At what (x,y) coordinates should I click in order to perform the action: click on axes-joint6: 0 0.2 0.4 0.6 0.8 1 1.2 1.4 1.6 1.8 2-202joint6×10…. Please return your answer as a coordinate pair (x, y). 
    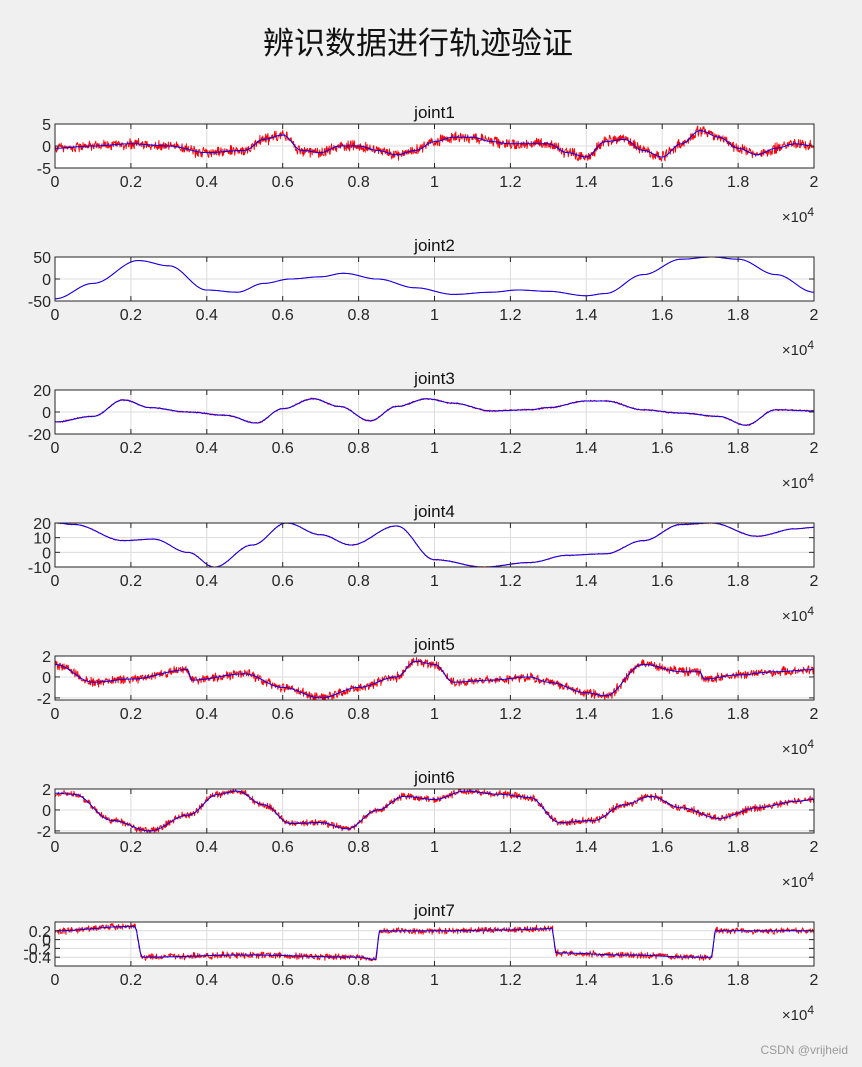
    Looking at the image, I should click on (428, 829).